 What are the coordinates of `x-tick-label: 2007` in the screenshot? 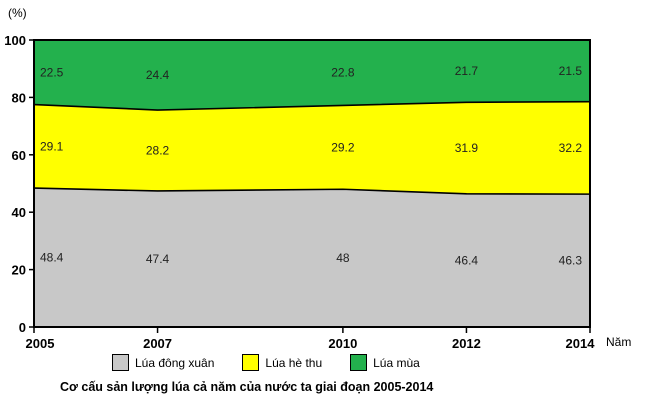 It's located at (157, 343).